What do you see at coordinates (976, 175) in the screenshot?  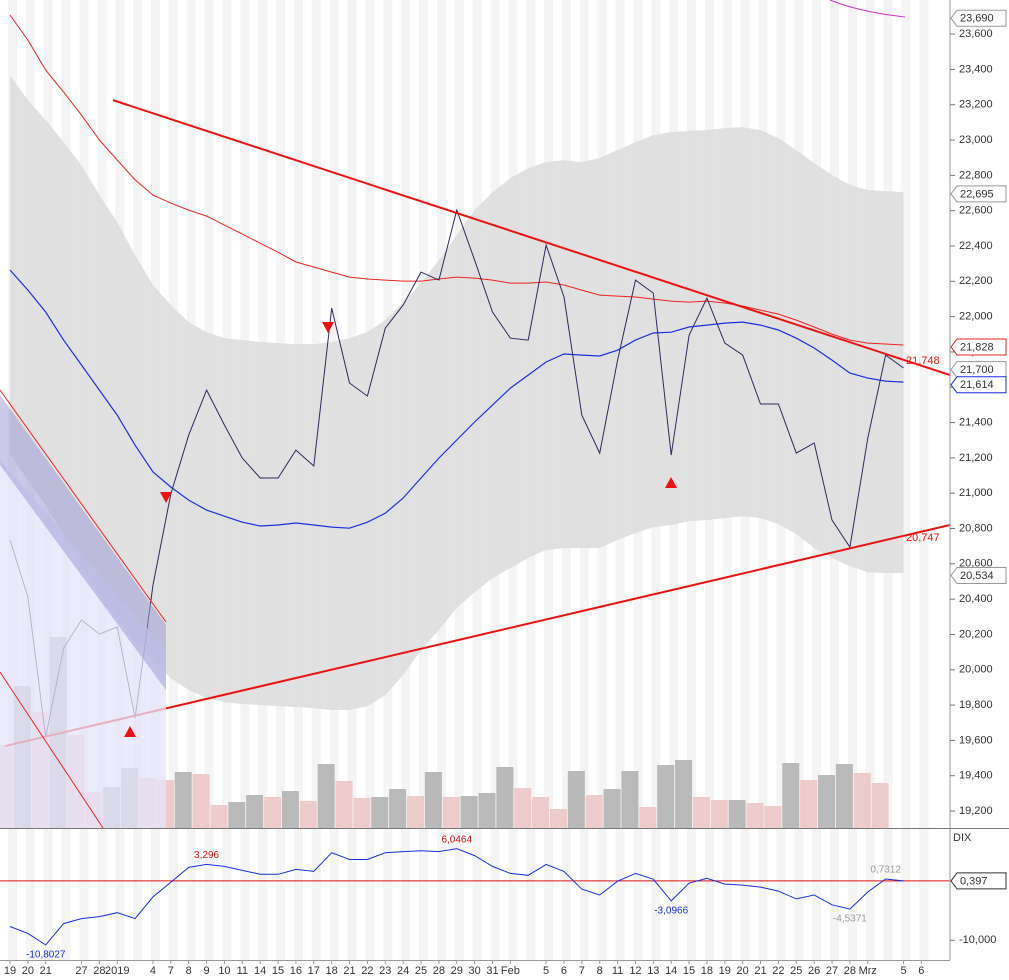 I see `y-tick-label: 22,800` at bounding box center [976, 175].